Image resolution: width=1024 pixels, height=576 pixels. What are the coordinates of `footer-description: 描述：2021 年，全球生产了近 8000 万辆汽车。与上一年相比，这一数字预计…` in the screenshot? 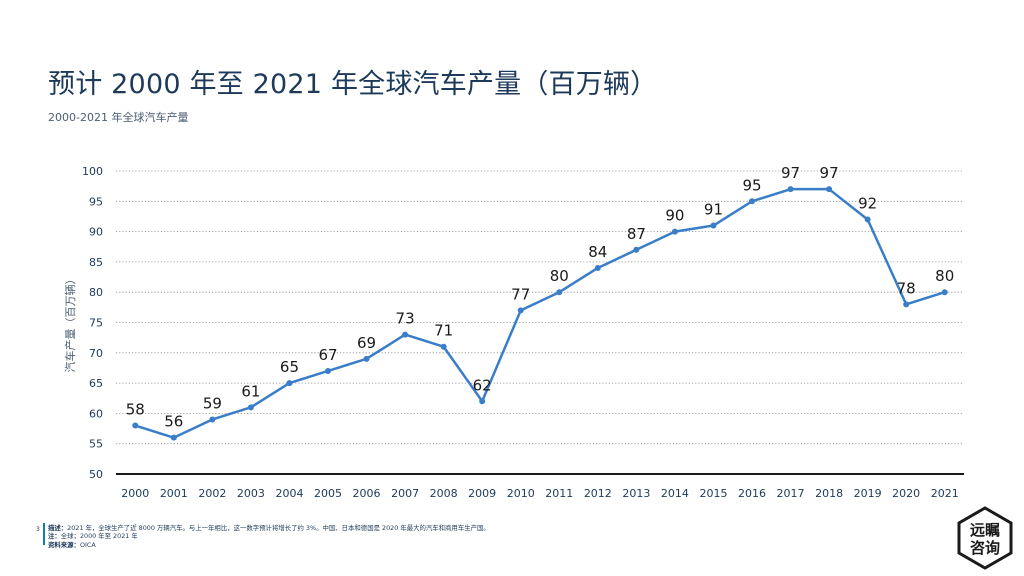 It's located at (269, 528).